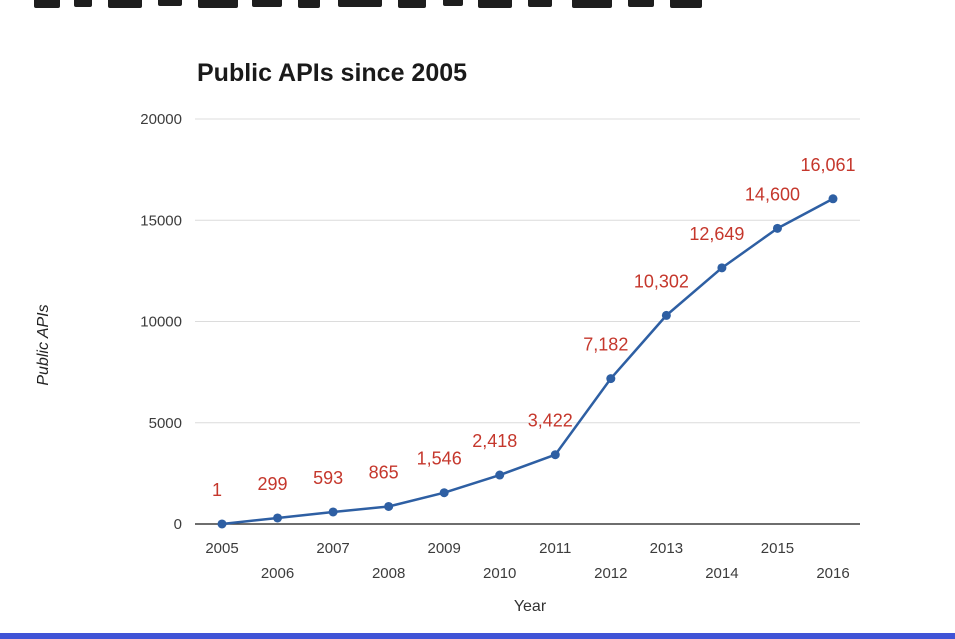 The image size is (955, 639). Describe the element at coordinates (388, 573) in the screenshot. I see `x-tick-label: 2008` at that location.